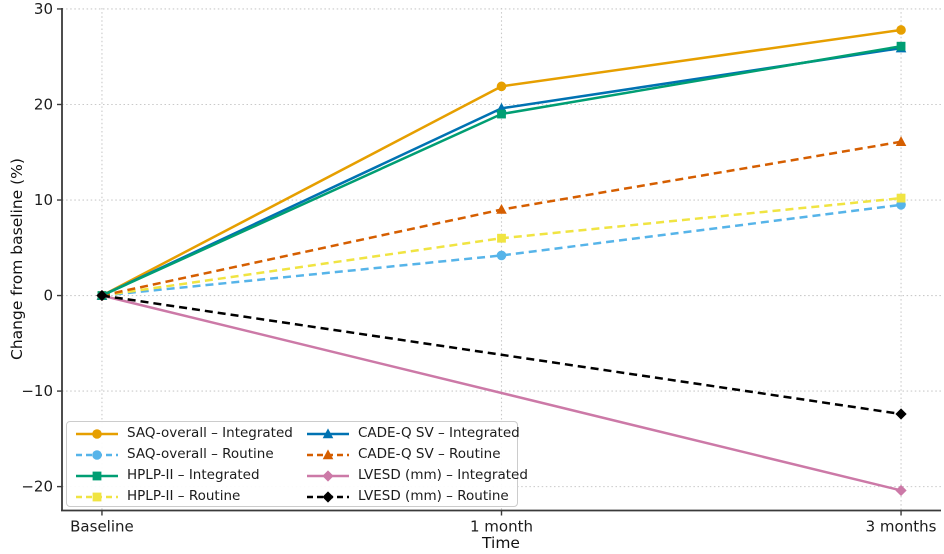 The image size is (944, 554). What do you see at coordinates (102, 527) in the screenshot?
I see `x-tick-label: Baseline` at bounding box center [102, 527].